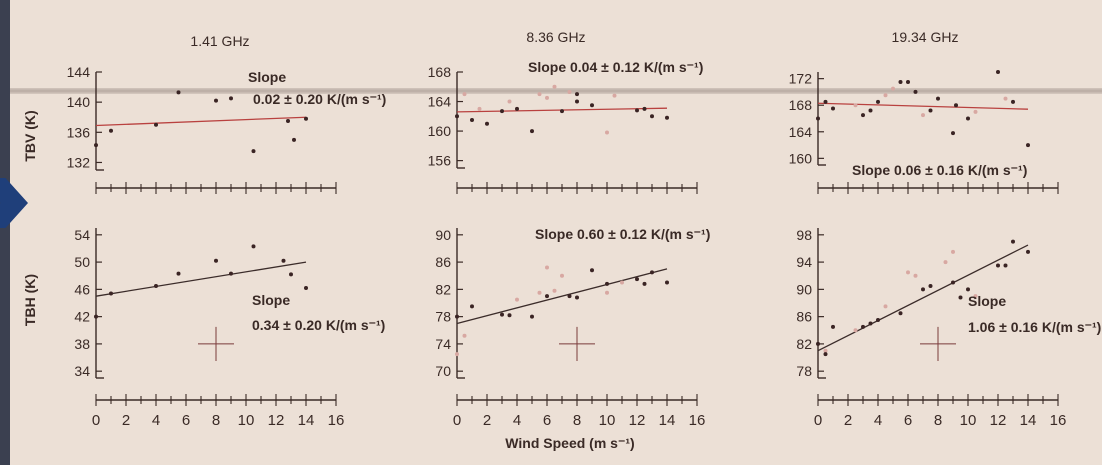 The width and height of the screenshot is (1102, 465). I want to click on y-tick-label: 136, so click(79, 132).